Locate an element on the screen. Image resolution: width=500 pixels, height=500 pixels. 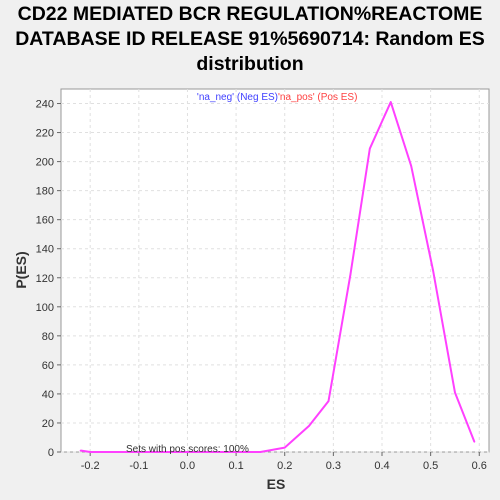
x-tick-label: 0.1 is located at coordinates (235, 466).